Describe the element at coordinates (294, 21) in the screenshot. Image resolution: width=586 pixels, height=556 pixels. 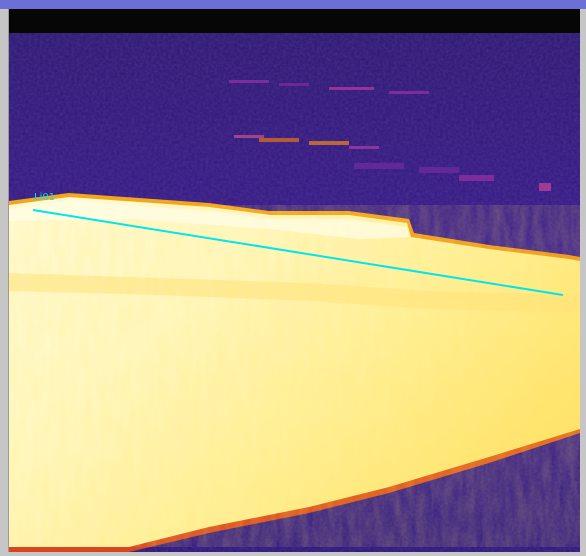
I see `image-header-bar` at that location.